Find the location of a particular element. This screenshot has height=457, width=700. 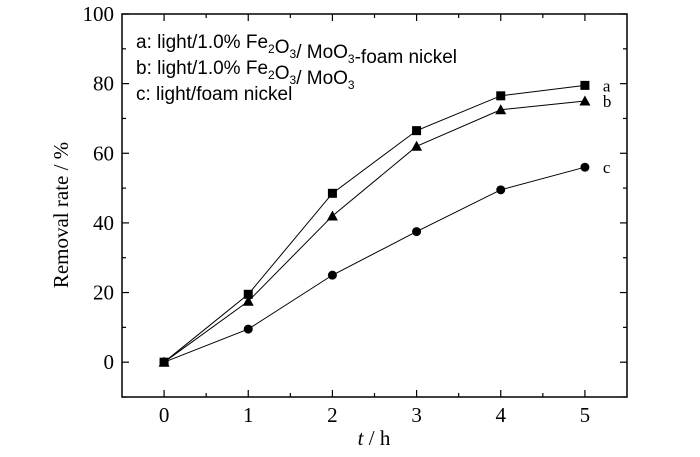

series-end-label-b: b is located at coordinates (607, 101).